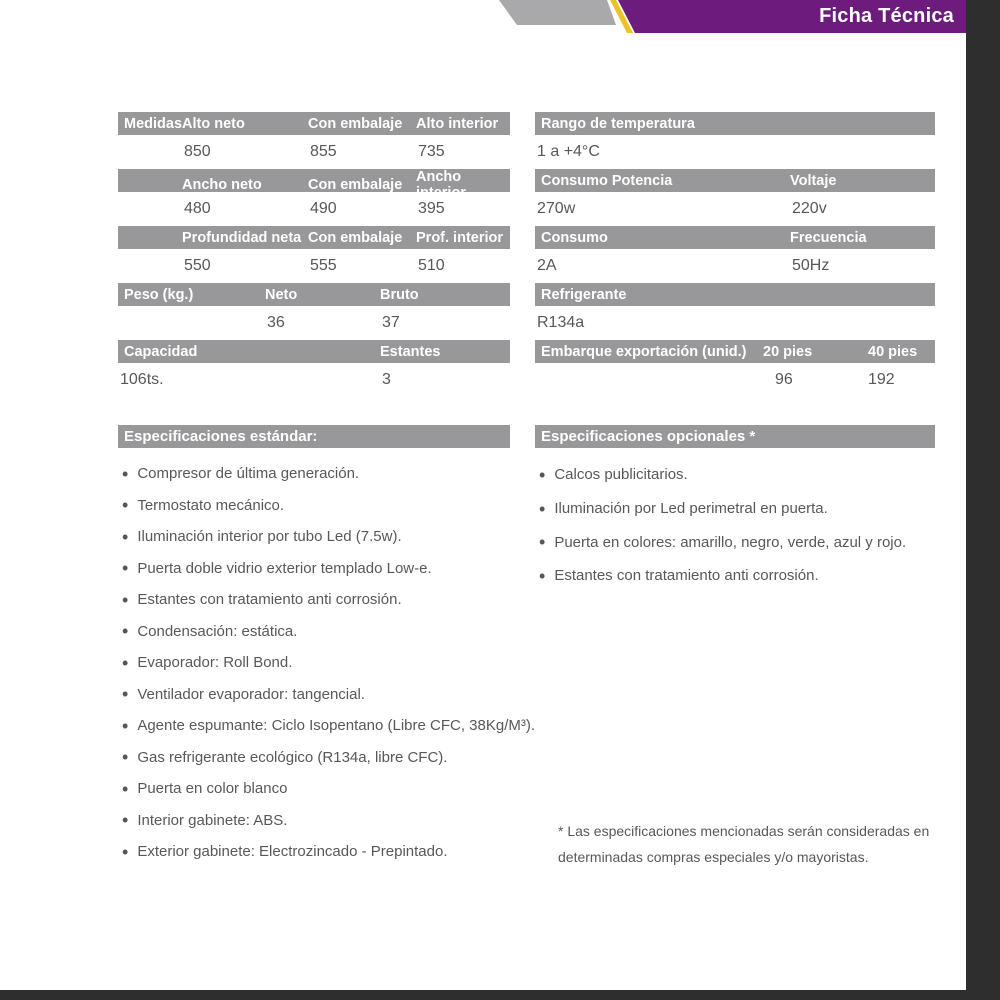 Image resolution: width=1000 pixels, height=1000 pixels. Describe the element at coordinates (584, 294) in the screenshot. I see `header-cell: Refrigerante` at that location.